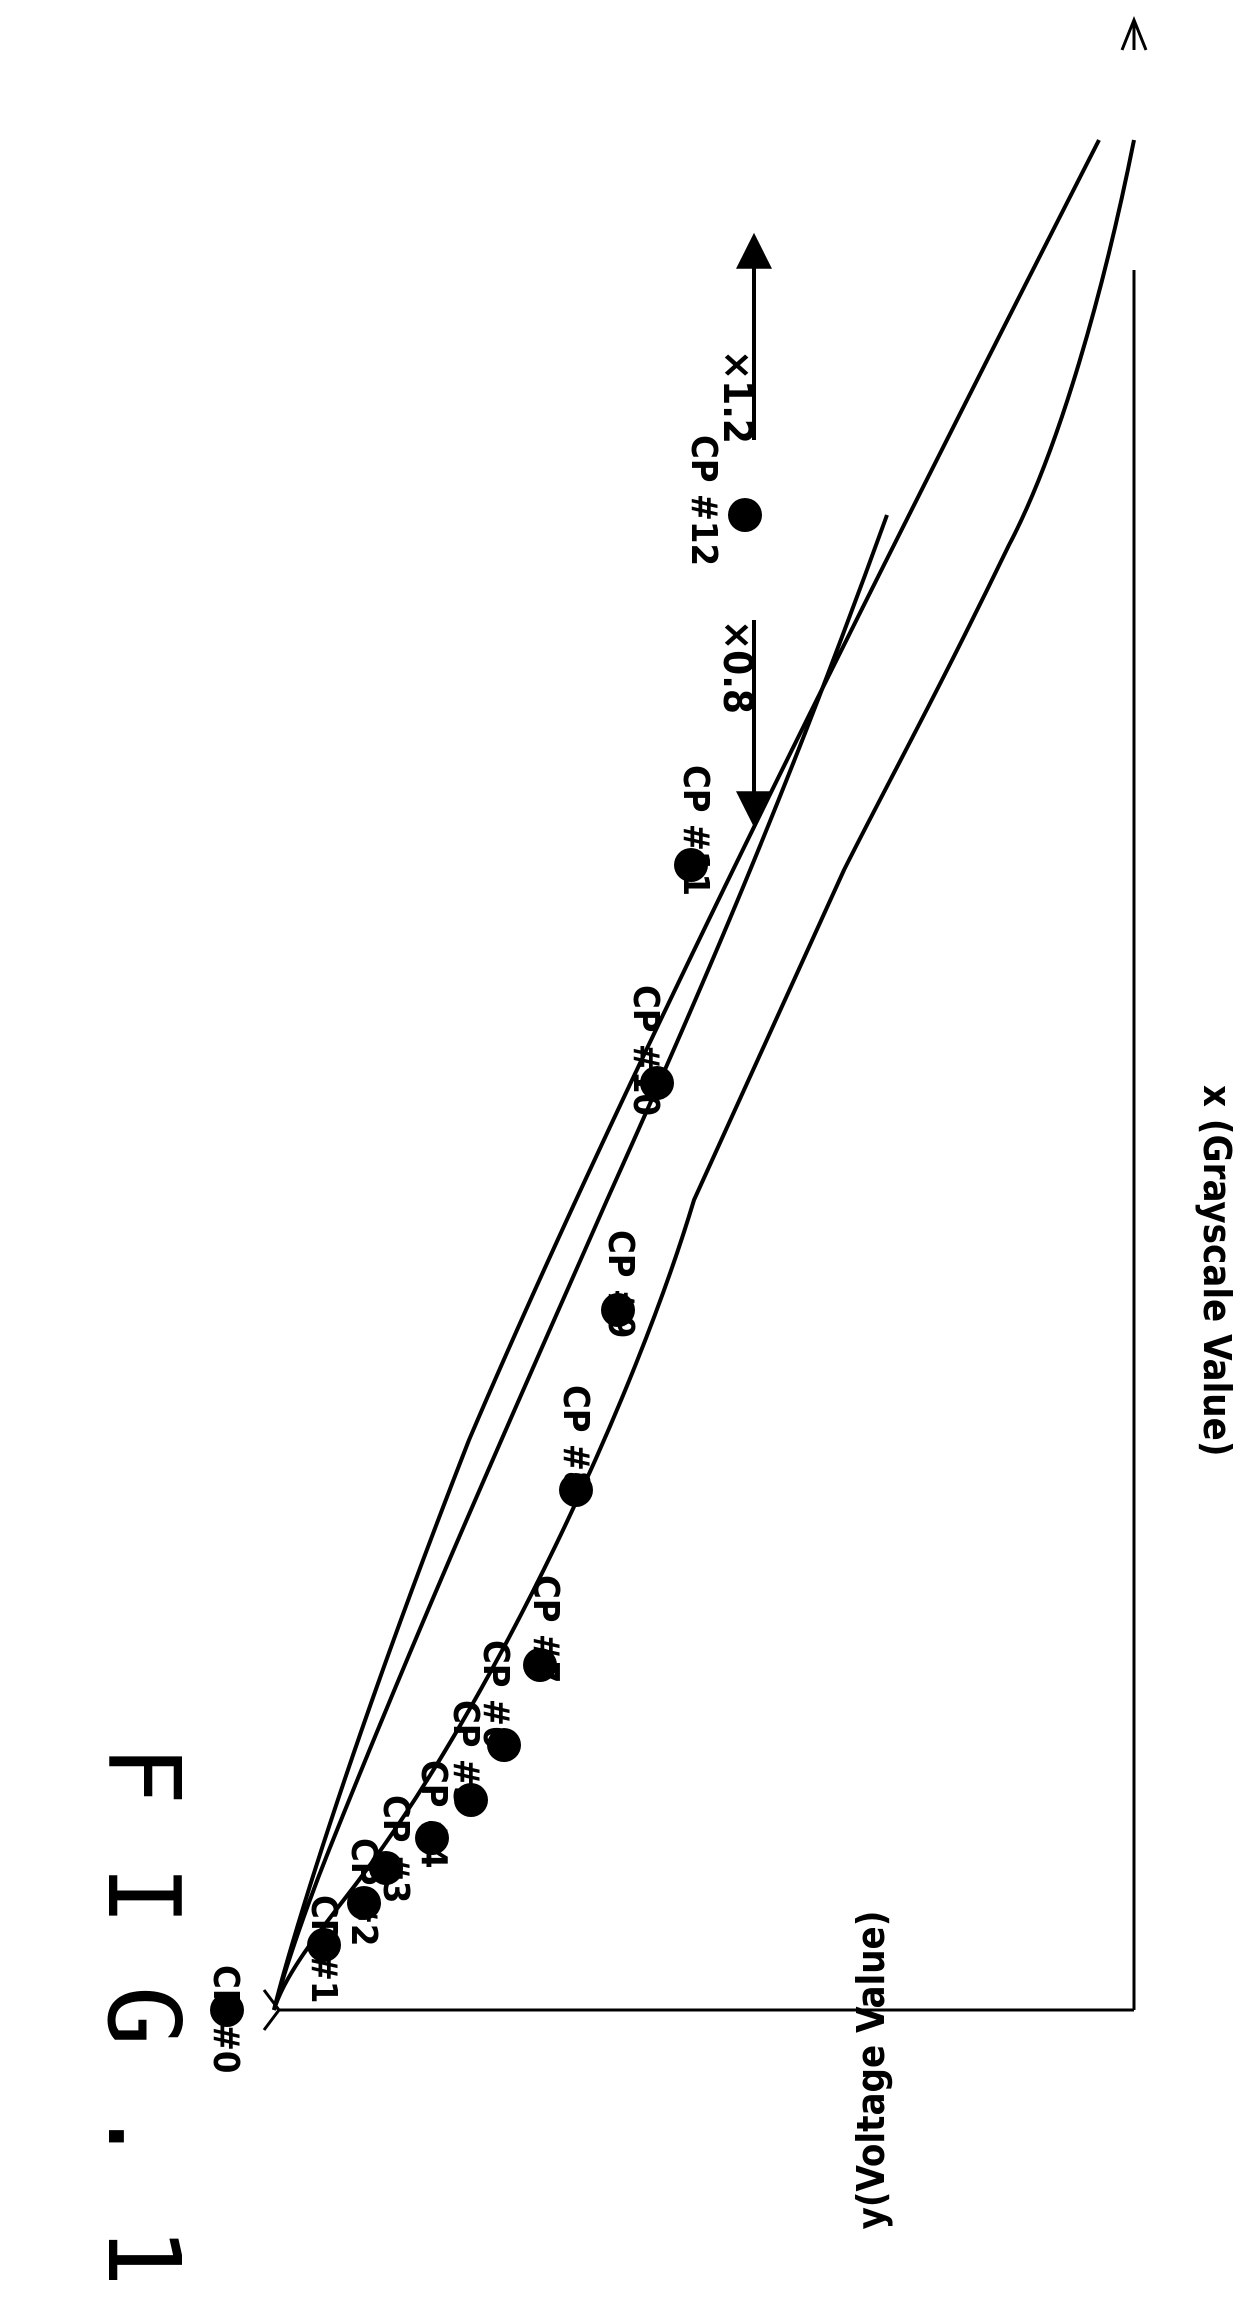 The image size is (1254, 2297). Describe the element at coordinates (495, 1694) in the screenshot. I see `cp-label-6: CP #6` at that location.